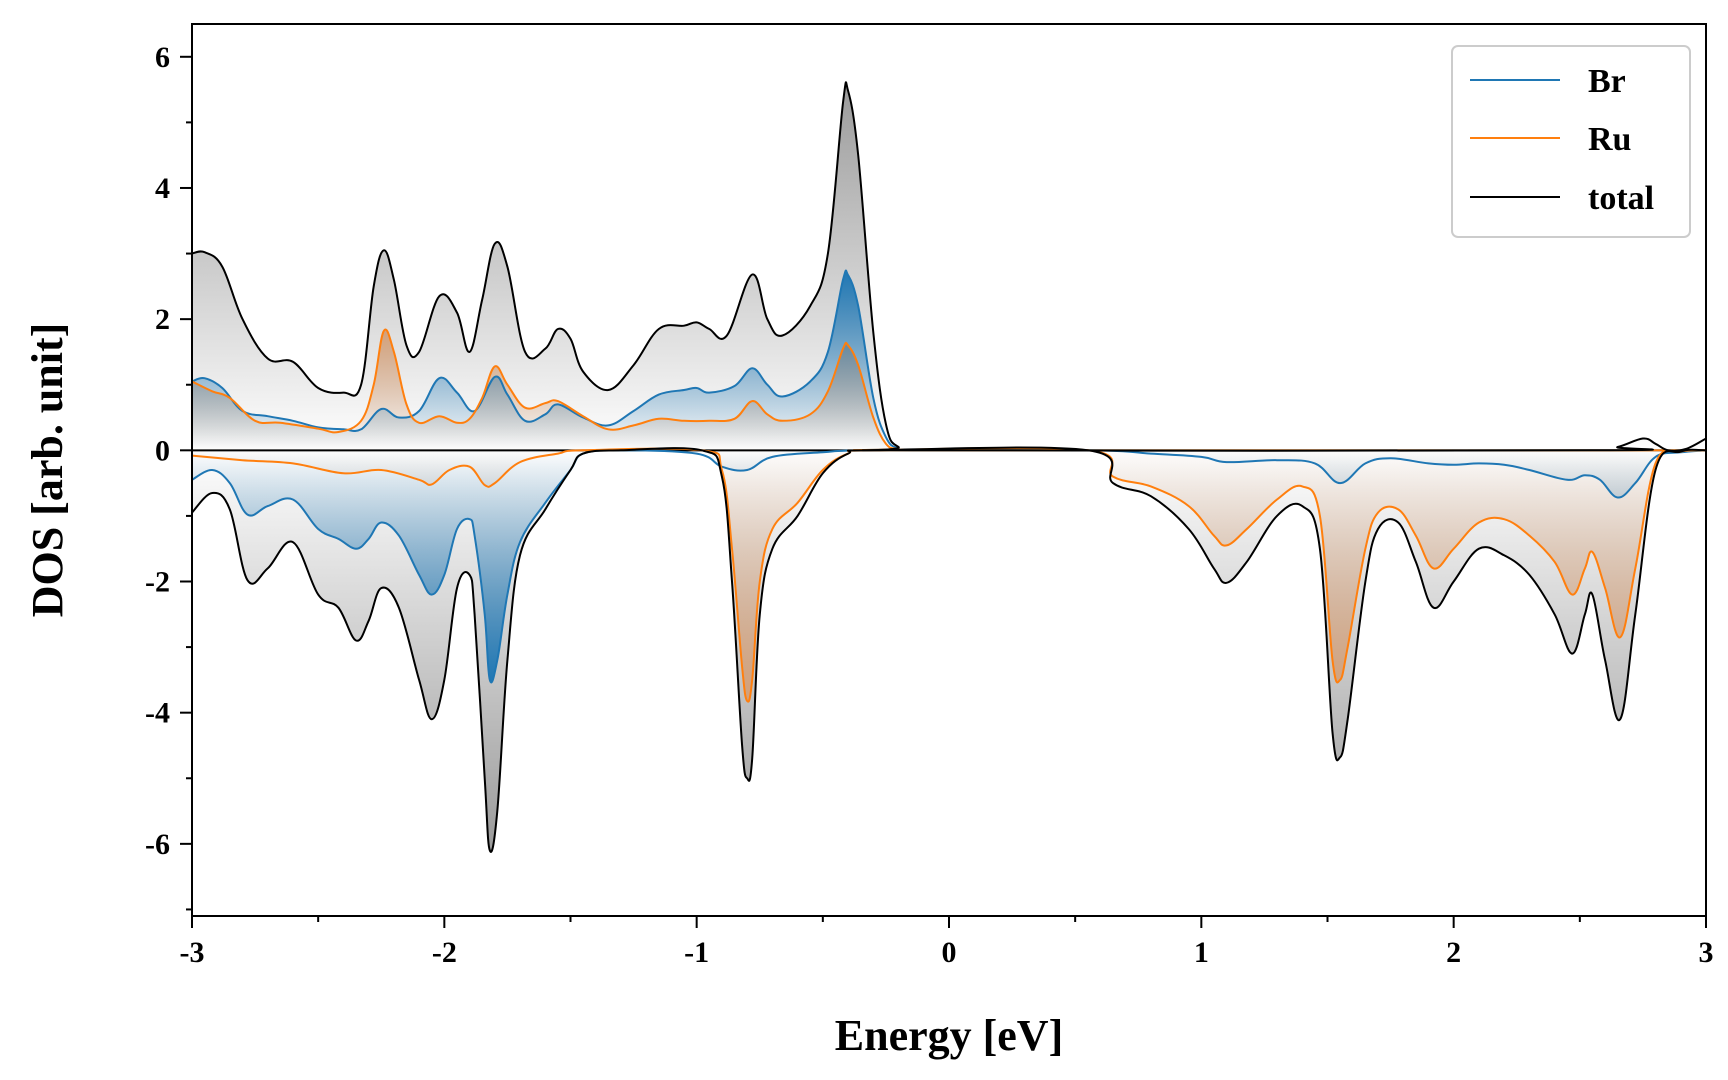 This screenshot has width=1728, height=1080. I want to click on legend-label-total: total, so click(1621, 198).